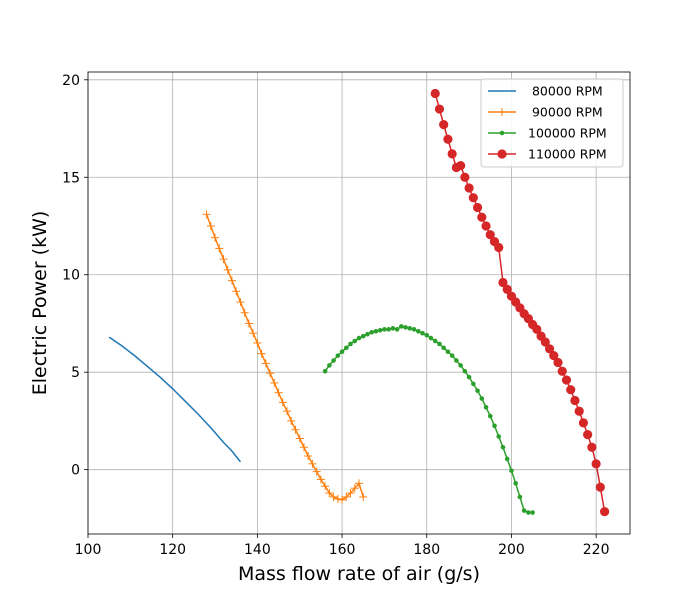  I want to click on legend-marker, so click(502, 154).